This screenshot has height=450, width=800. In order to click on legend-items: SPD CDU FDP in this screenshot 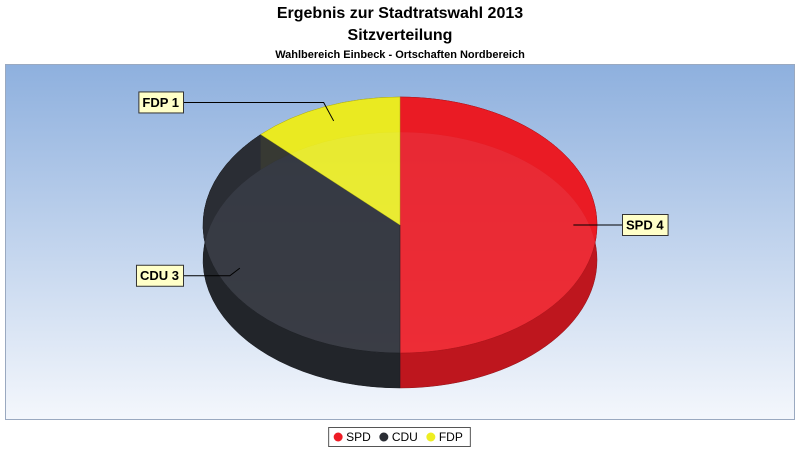, I will do `click(398, 437)`.